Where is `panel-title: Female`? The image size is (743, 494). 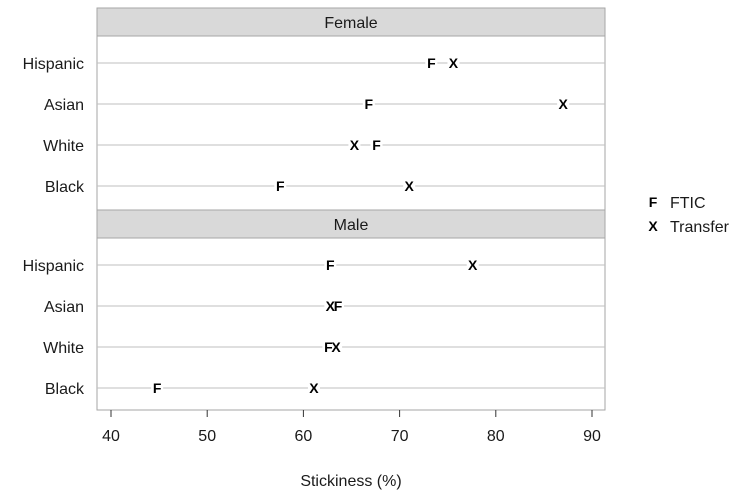 panel-title: Female is located at coordinates (350, 23).